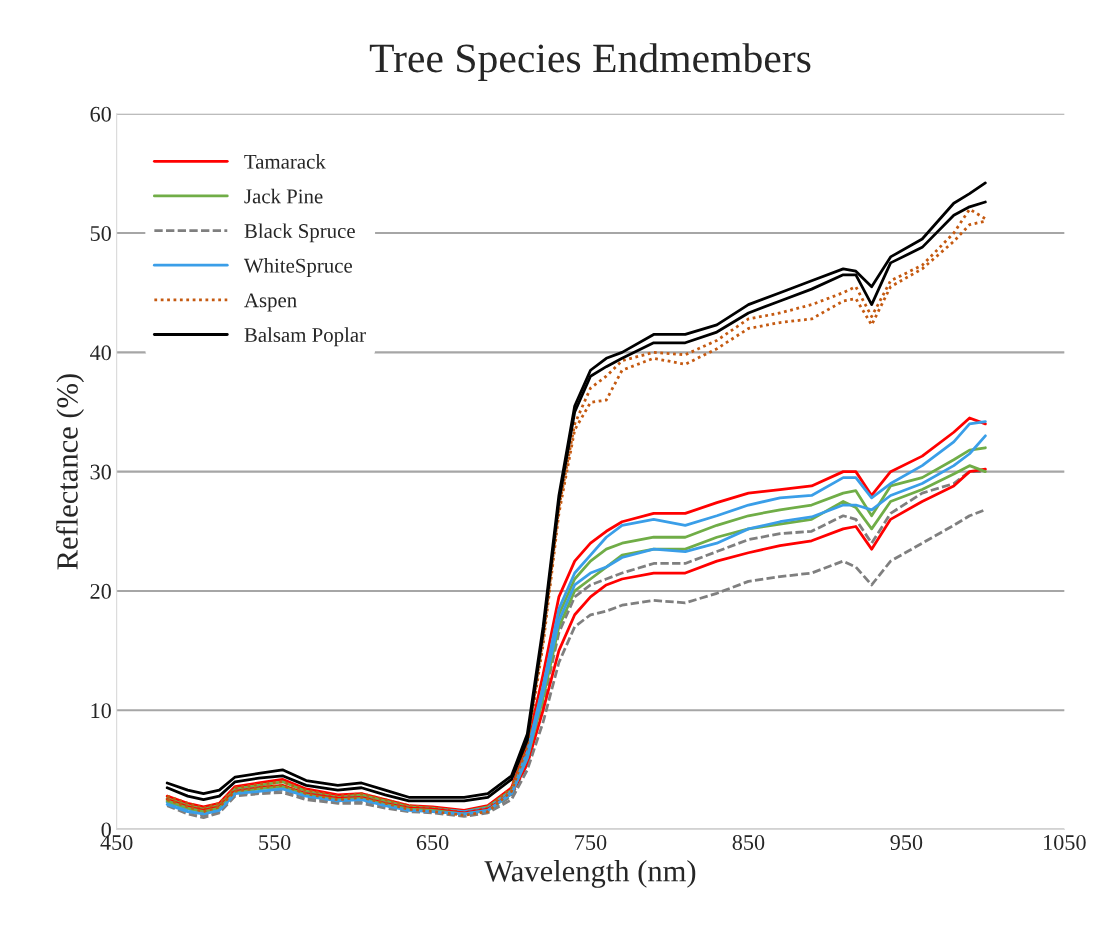 This screenshot has height=948, width=1111. I want to click on y-tick-label: 10, so click(101, 711).